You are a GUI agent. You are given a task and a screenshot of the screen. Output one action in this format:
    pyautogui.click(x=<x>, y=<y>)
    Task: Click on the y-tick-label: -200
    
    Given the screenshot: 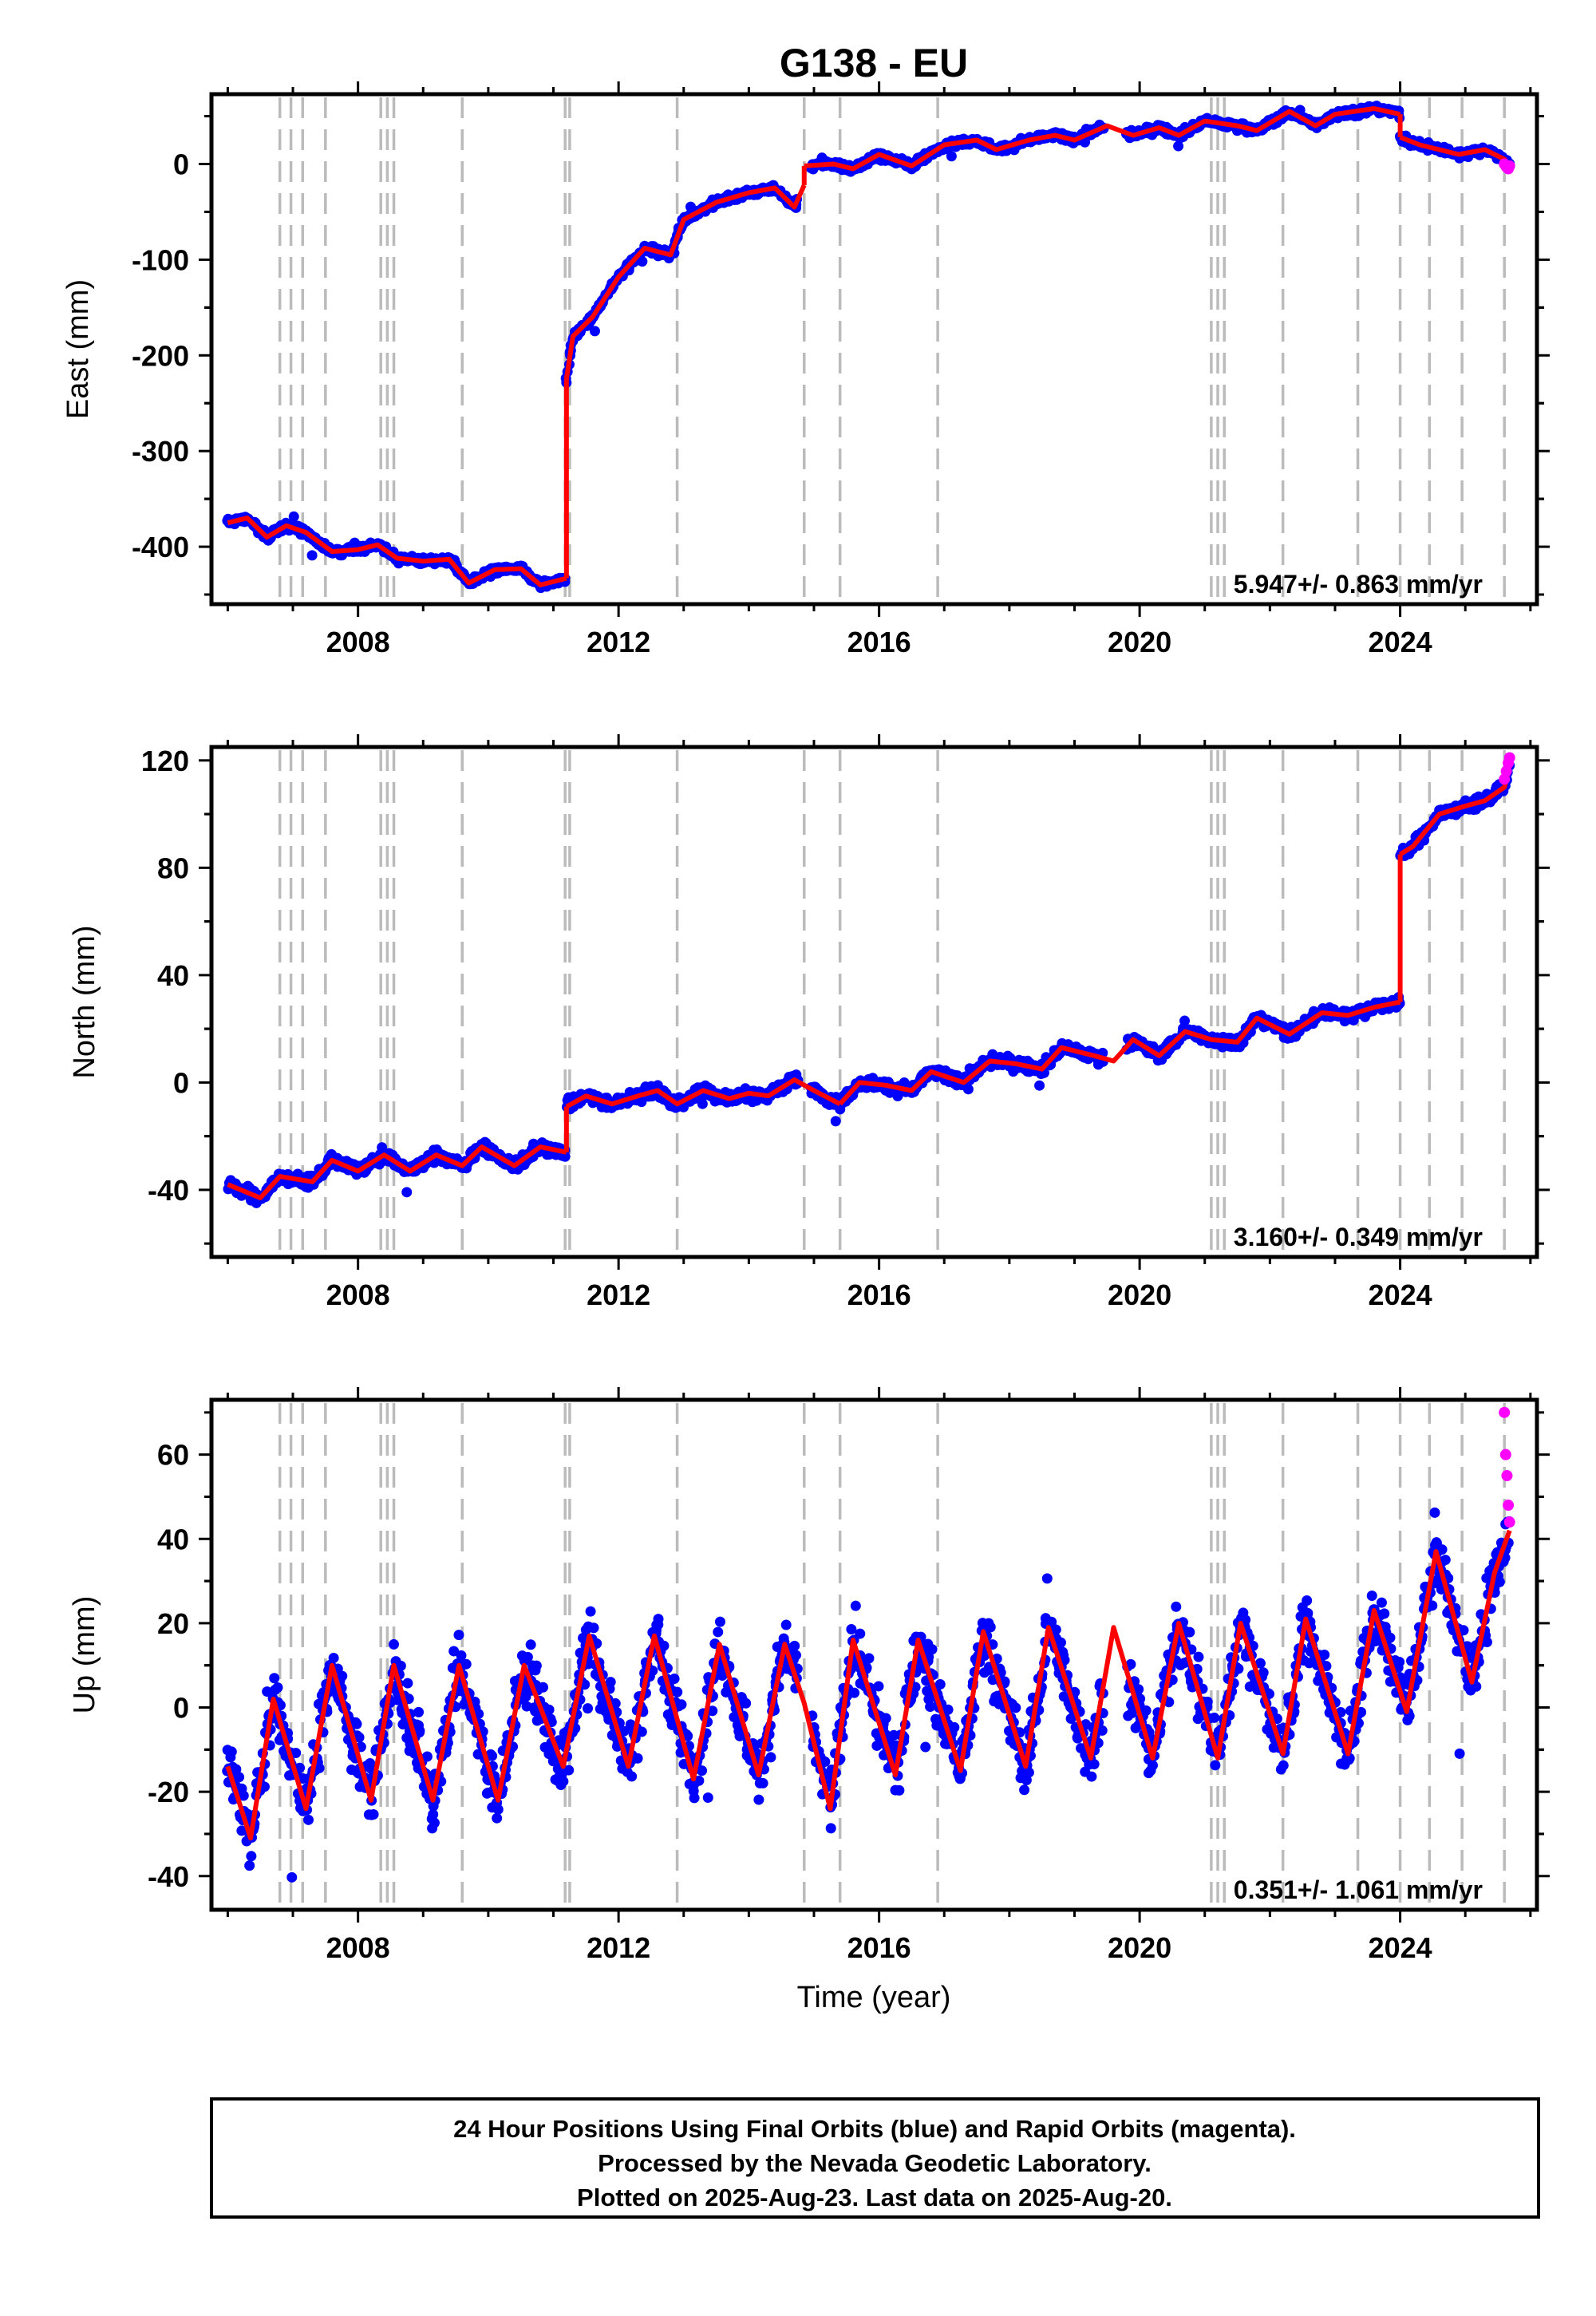 What is the action you would take?
    pyautogui.click(x=160, y=355)
    